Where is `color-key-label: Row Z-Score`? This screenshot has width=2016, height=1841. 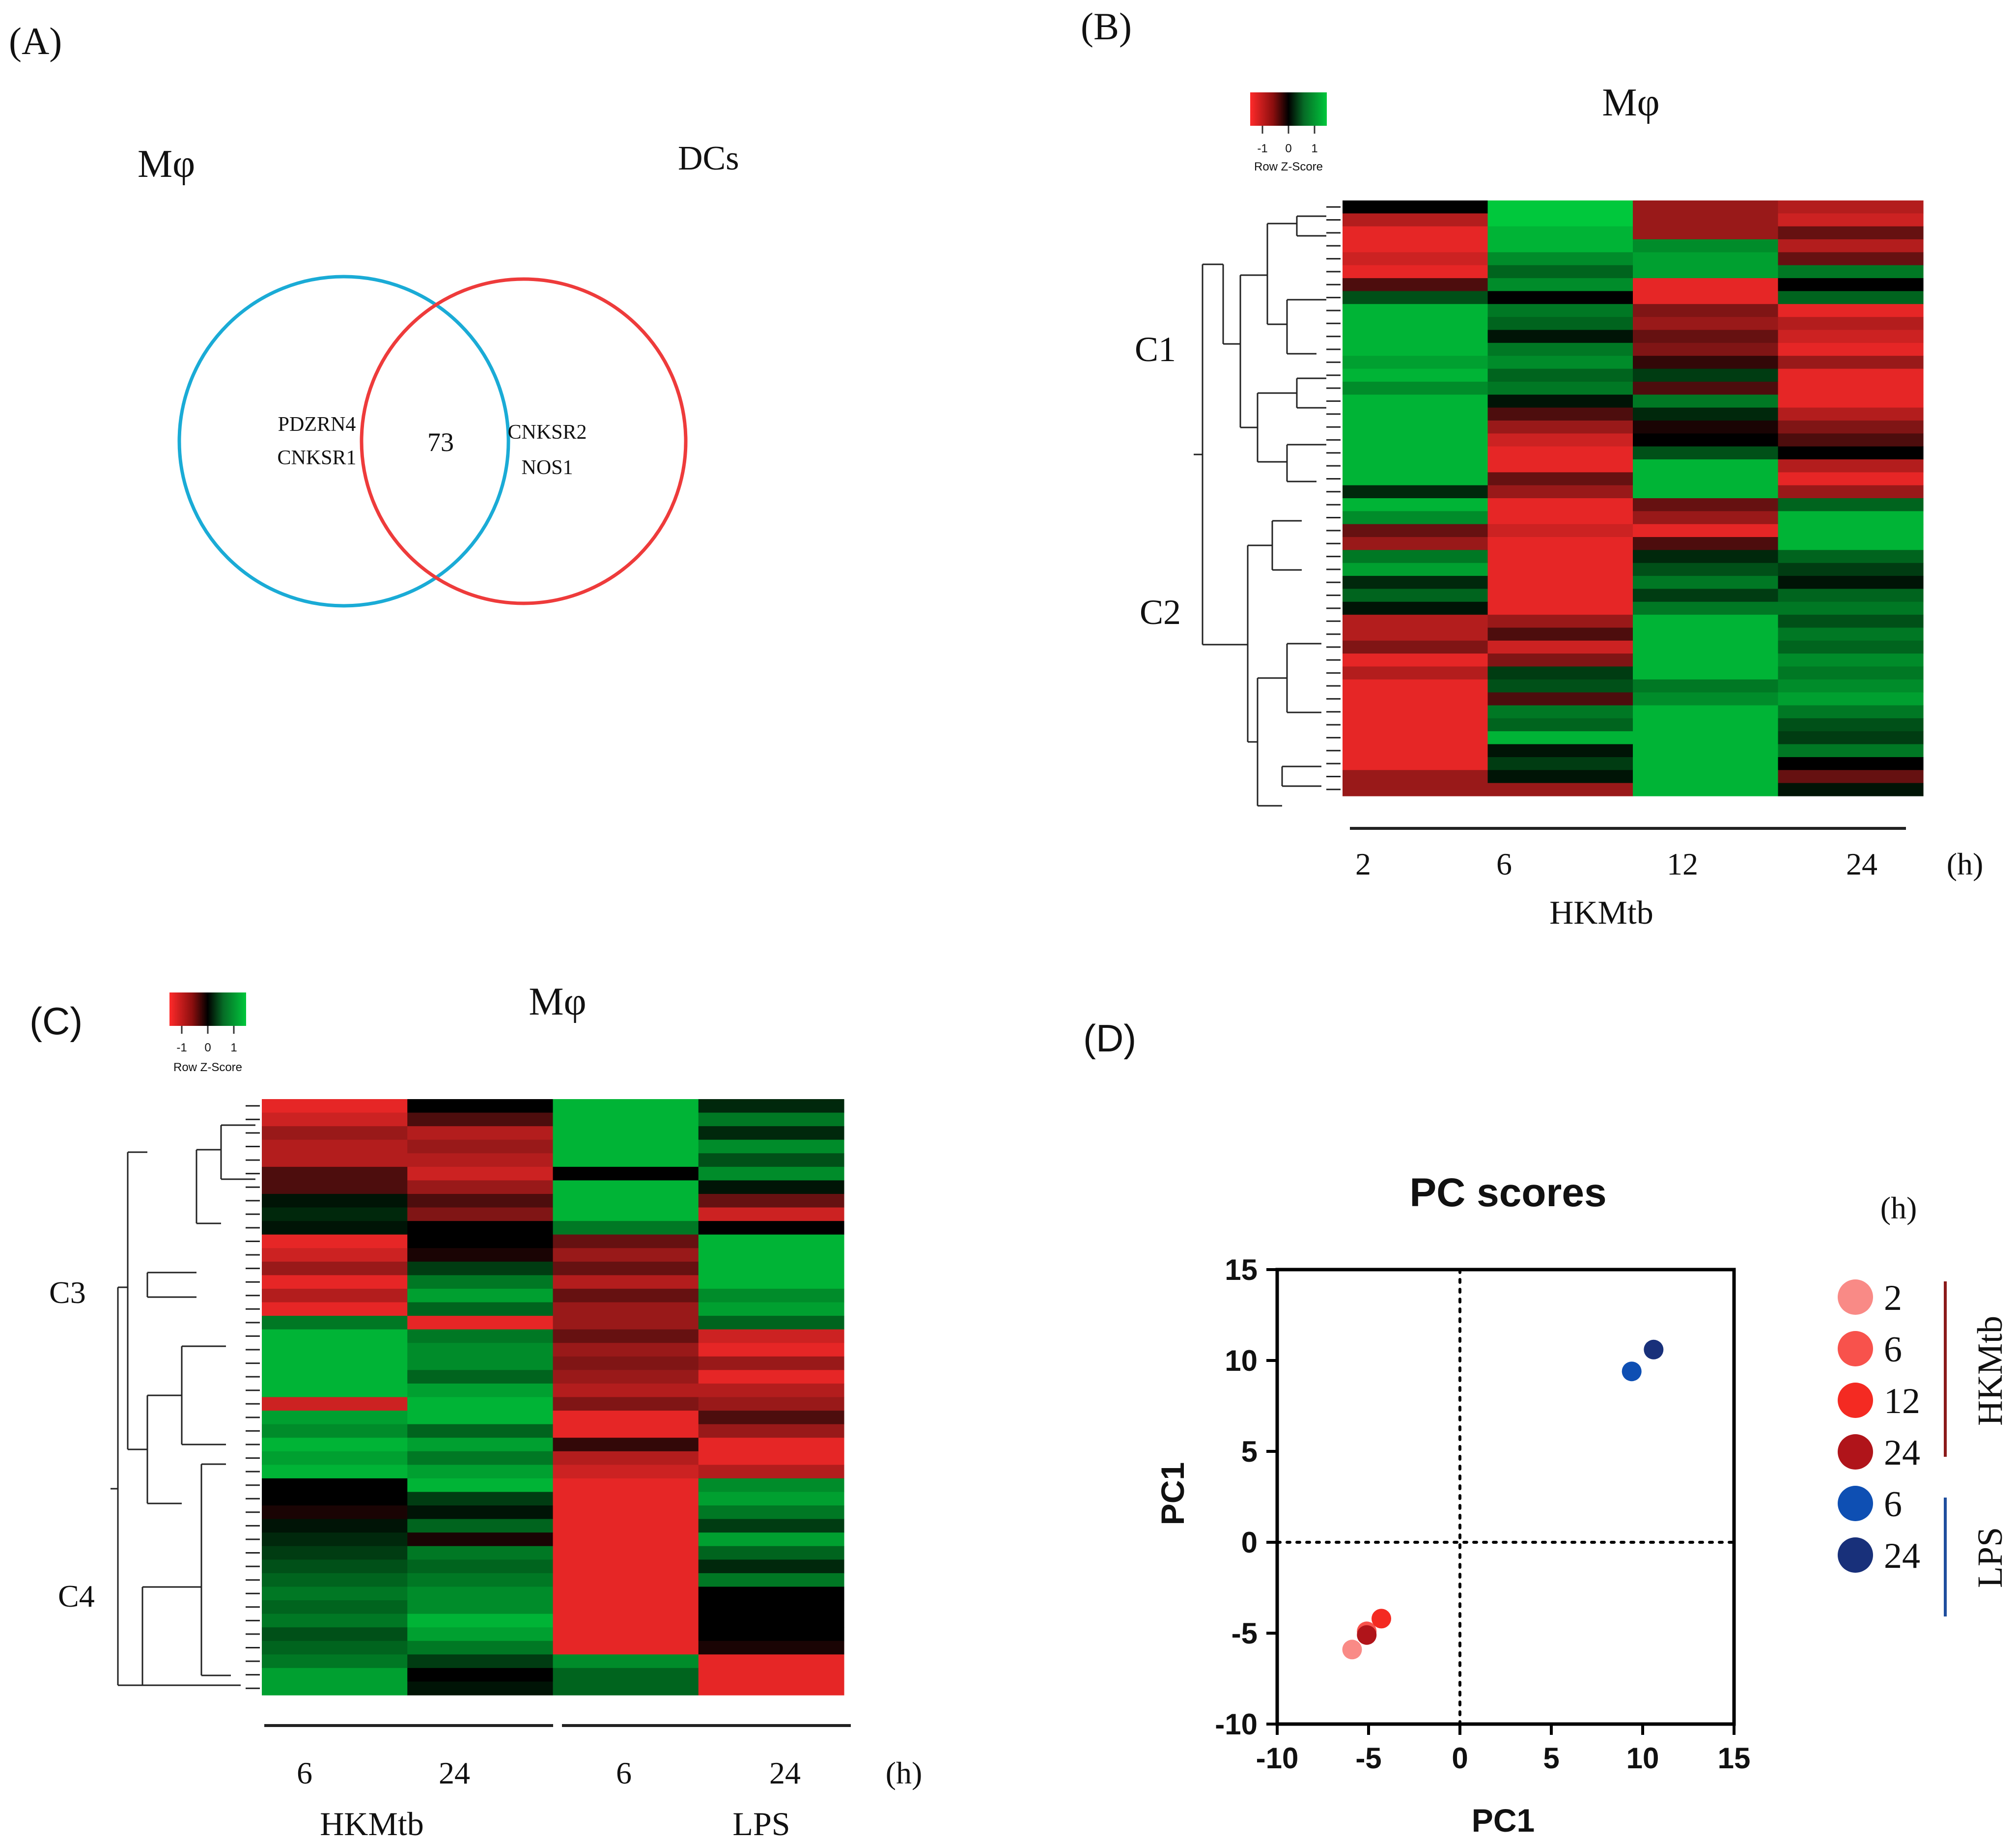
color-key-label: Row Z-Score is located at coordinates (1288, 166).